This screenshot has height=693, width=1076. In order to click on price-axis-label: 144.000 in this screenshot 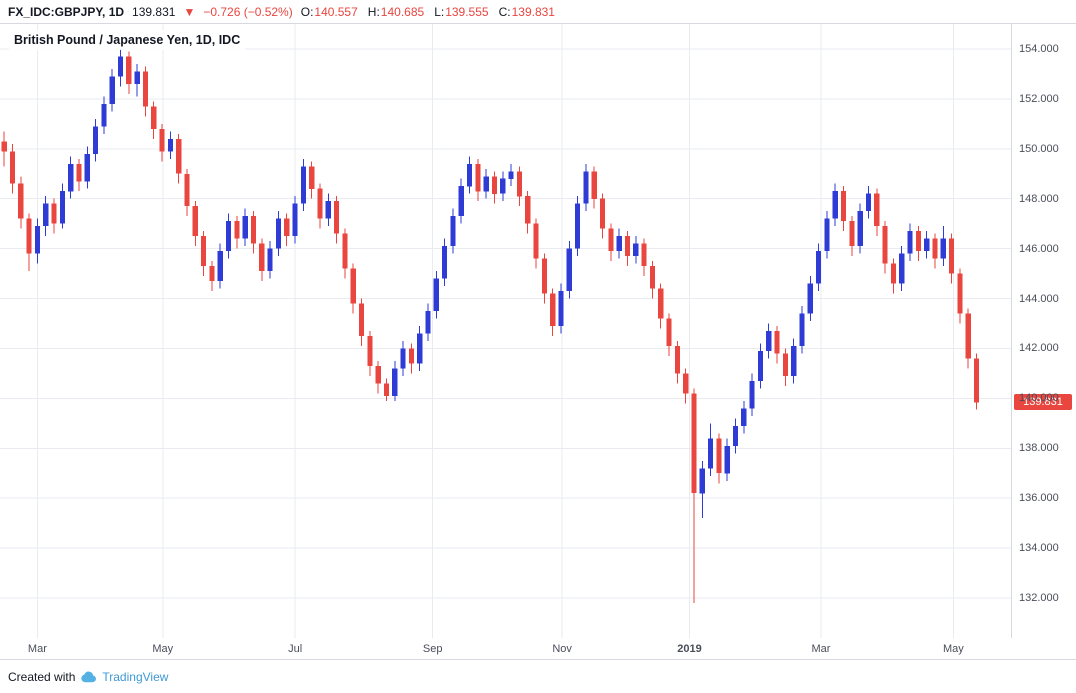, I will do `click(1039, 298)`.